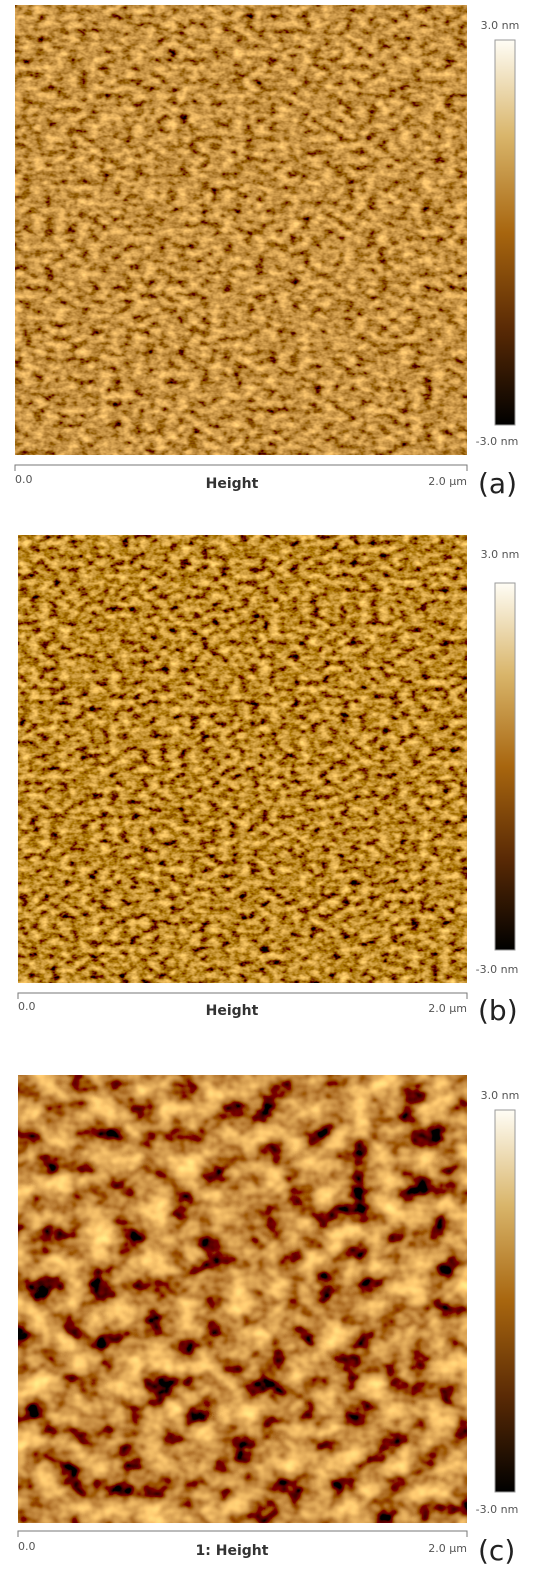 This screenshot has width=536, height=1591. I want to click on panel-tag: (c), so click(496, 1550).